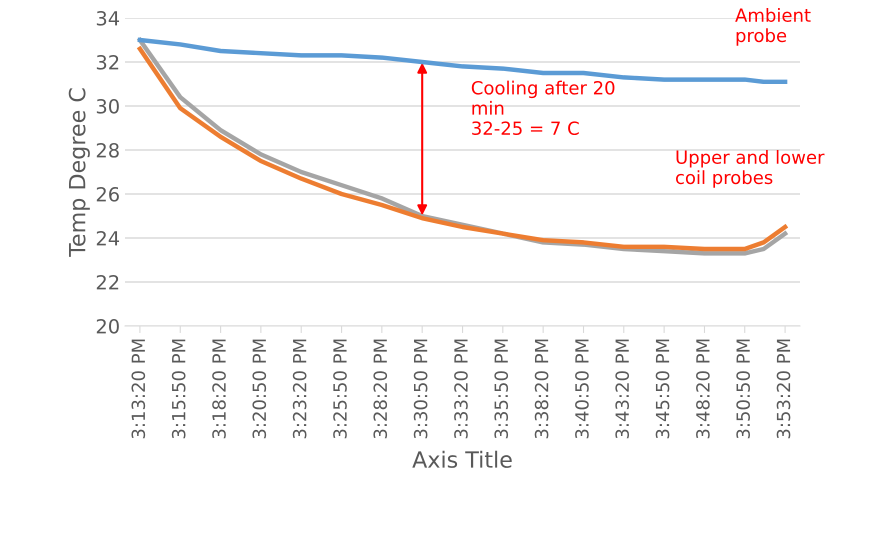 The image size is (876, 543). What do you see at coordinates (421, 389) in the screenshot?
I see `x-tick-label: 3:30:50 PM` at bounding box center [421, 389].